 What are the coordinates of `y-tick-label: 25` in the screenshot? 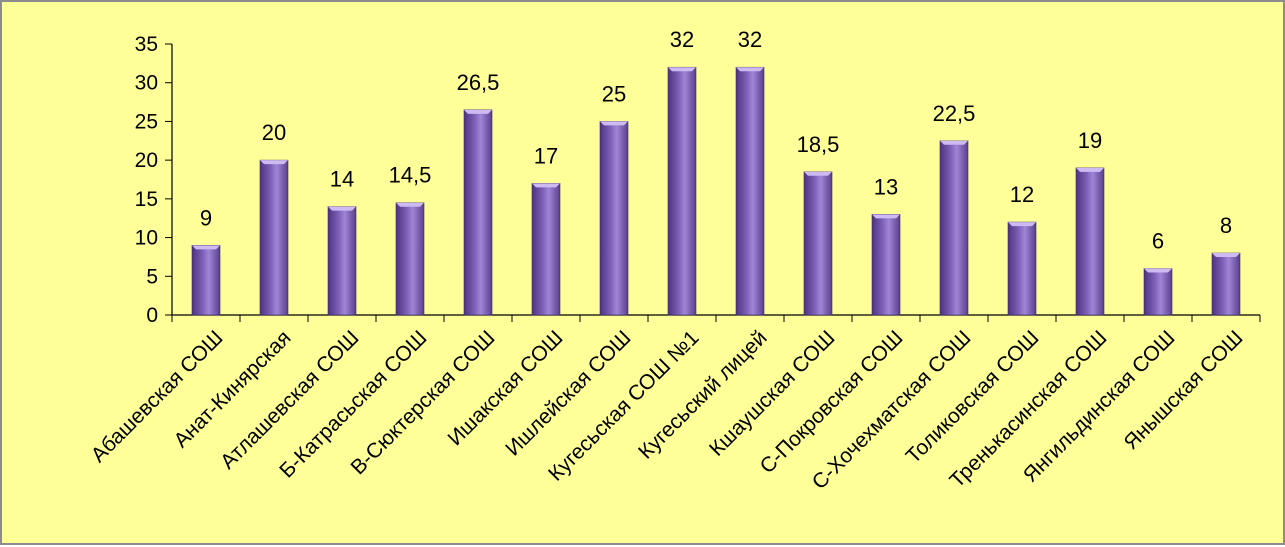 It's located at (146, 121).